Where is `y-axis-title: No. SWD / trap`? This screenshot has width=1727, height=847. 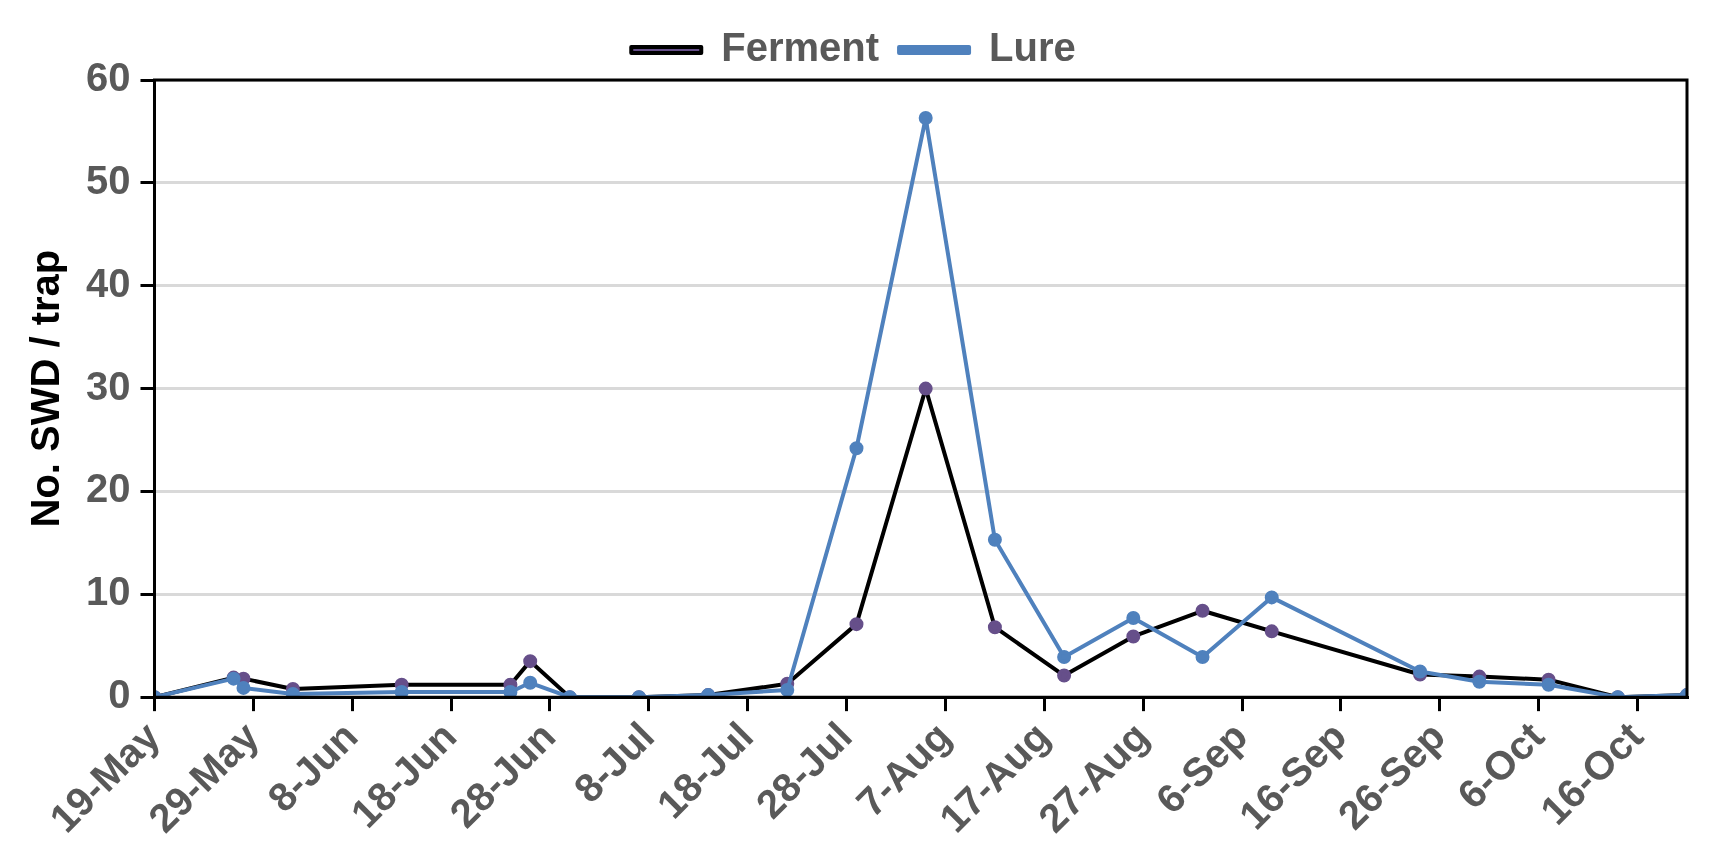
y-axis-title: No. SWD / trap is located at coordinates (45, 388).